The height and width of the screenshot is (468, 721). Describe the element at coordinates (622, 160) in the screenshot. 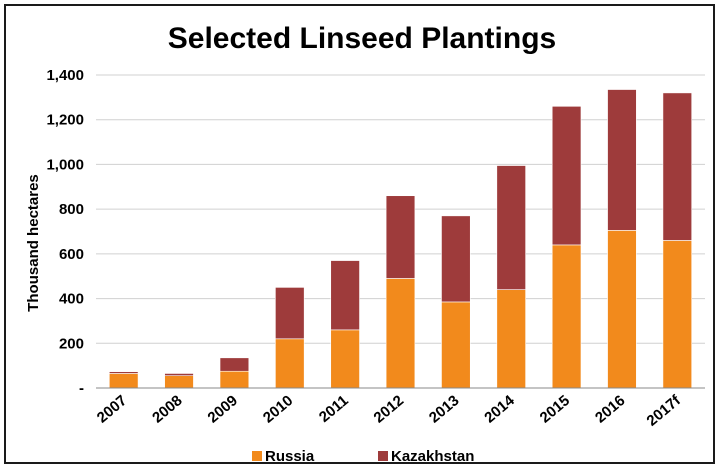

I see `bar-kazakhstan-2016` at that location.